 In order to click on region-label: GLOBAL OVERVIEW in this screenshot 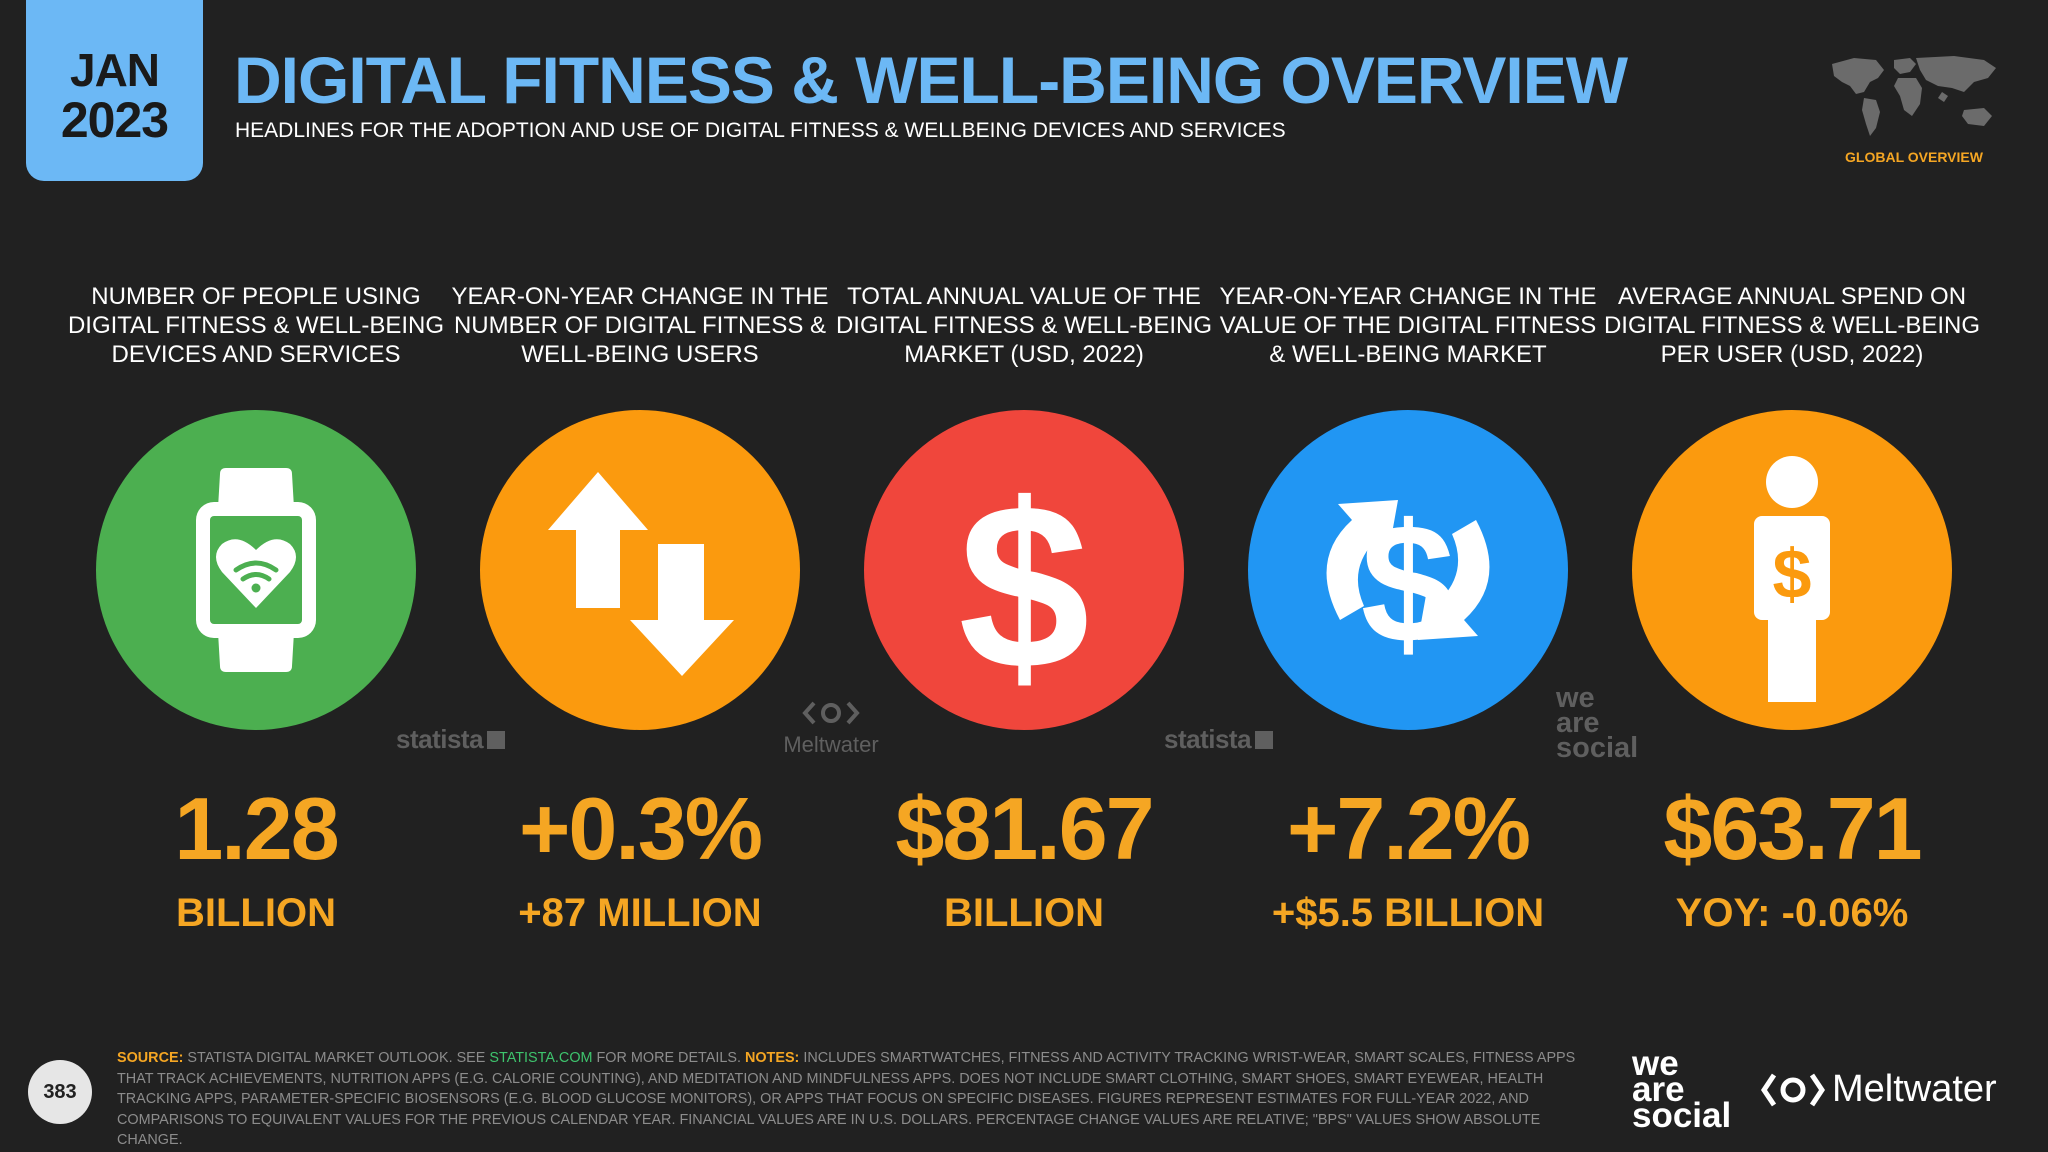, I will do `click(1914, 157)`.